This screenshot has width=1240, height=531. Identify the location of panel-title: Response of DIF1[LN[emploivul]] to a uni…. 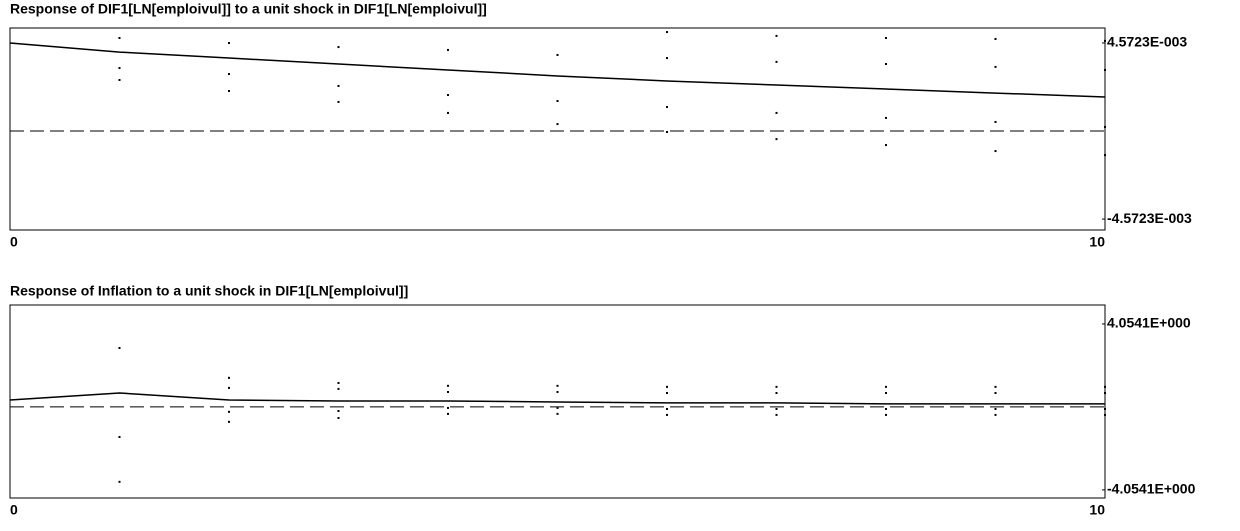
(248, 9).